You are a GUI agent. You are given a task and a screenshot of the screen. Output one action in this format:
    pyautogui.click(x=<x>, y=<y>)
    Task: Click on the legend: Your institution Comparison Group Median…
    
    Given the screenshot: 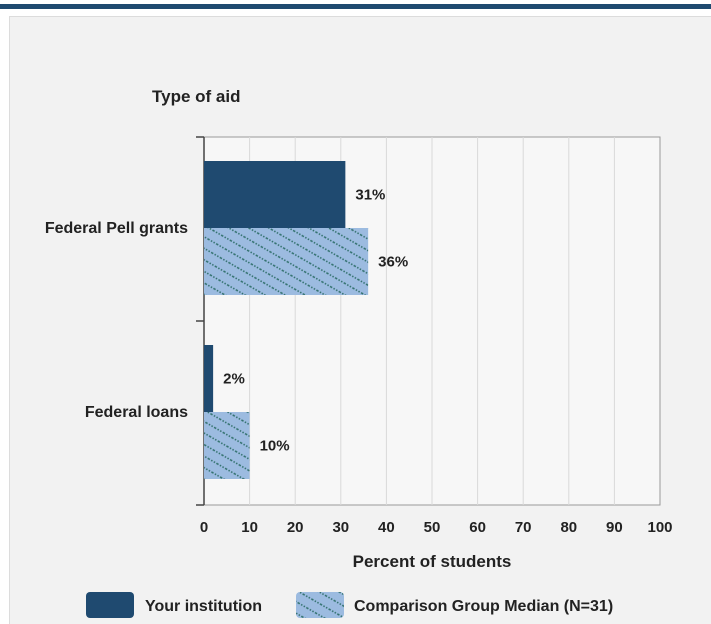 What is the action you would take?
    pyautogui.click(x=349, y=605)
    